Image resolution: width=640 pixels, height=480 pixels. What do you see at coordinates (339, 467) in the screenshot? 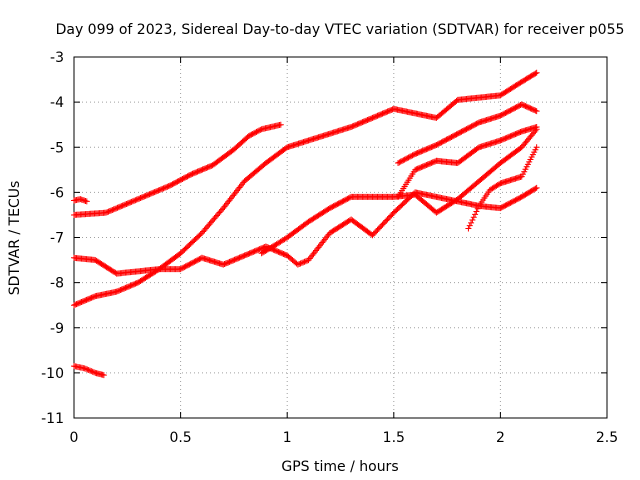
I see `x-axis-label: GPS time / hours` at bounding box center [339, 467].